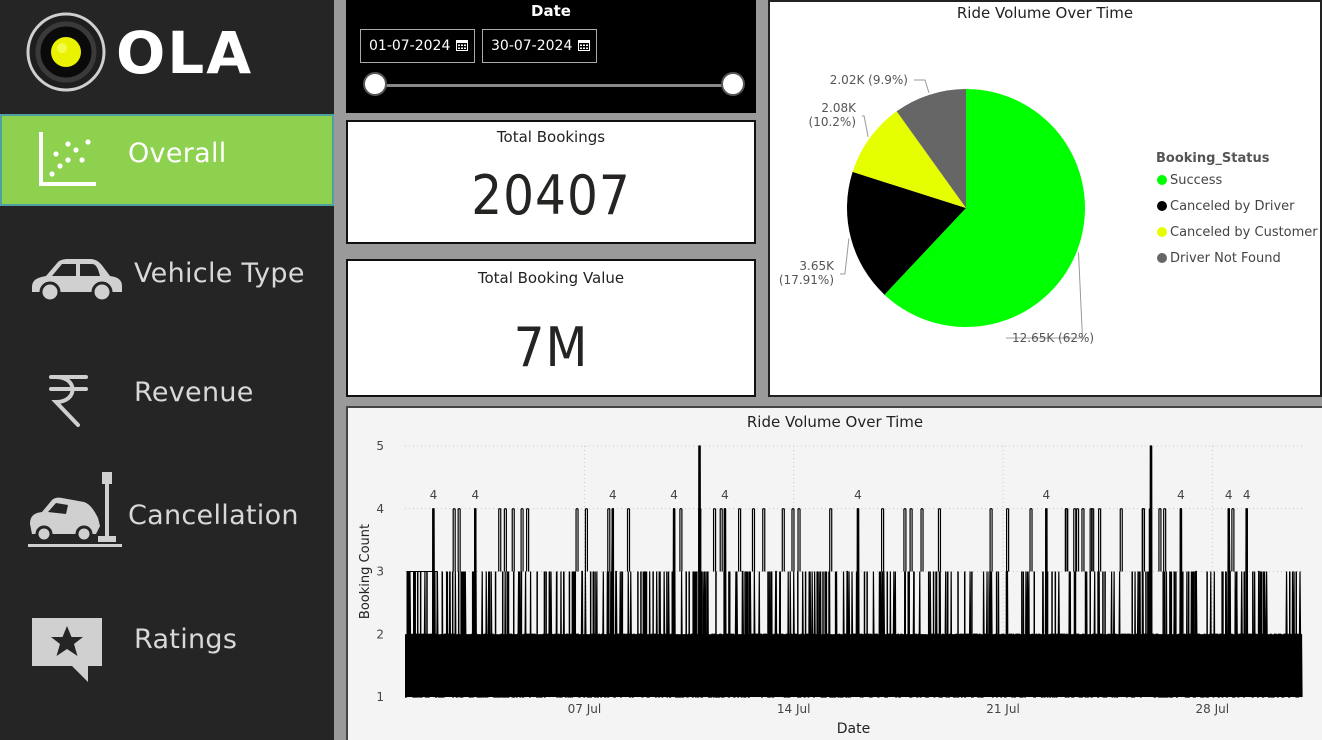 The image size is (1322, 740). What do you see at coordinates (219, 273) in the screenshot?
I see `nav-label-vehicle-type: Vehicle Type` at bounding box center [219, 273].